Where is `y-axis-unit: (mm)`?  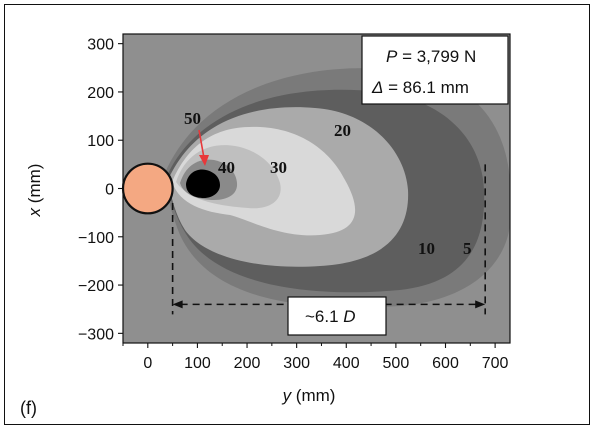
y-axis-unit: (mm) is located at coordinates (34, 186).